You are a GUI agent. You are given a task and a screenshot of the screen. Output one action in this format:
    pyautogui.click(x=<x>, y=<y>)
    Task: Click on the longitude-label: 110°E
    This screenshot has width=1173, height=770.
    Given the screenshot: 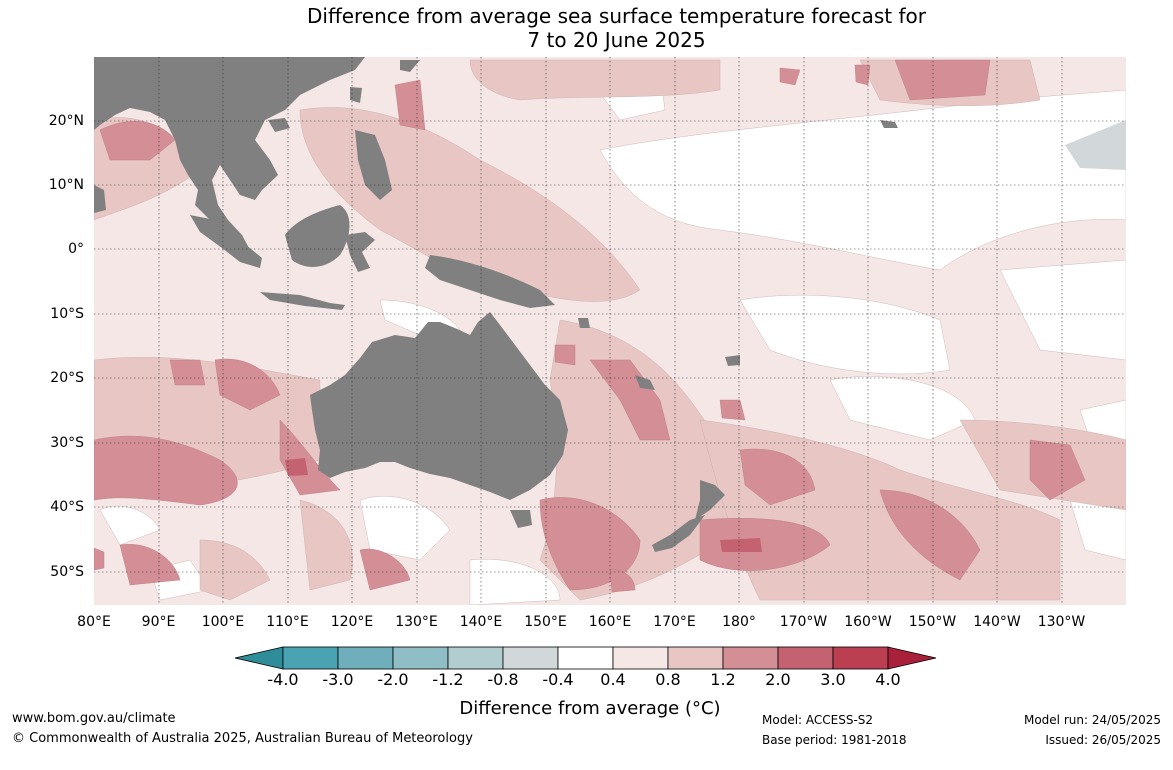 What is the action you would take?
    pyautogui.click(x=287, y=622)
    